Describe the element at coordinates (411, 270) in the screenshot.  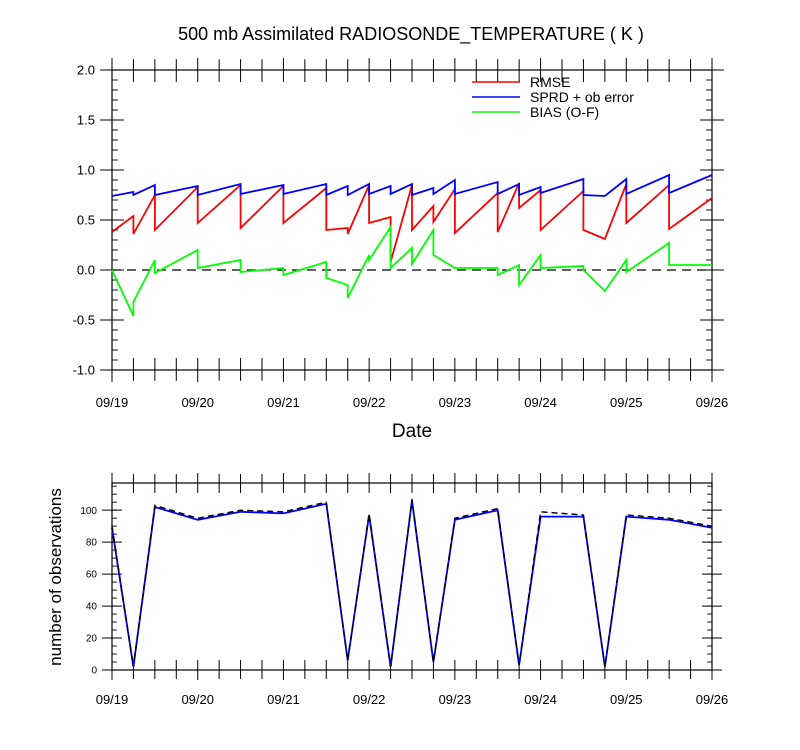
I see `series-line-bias-o-f` at that location.